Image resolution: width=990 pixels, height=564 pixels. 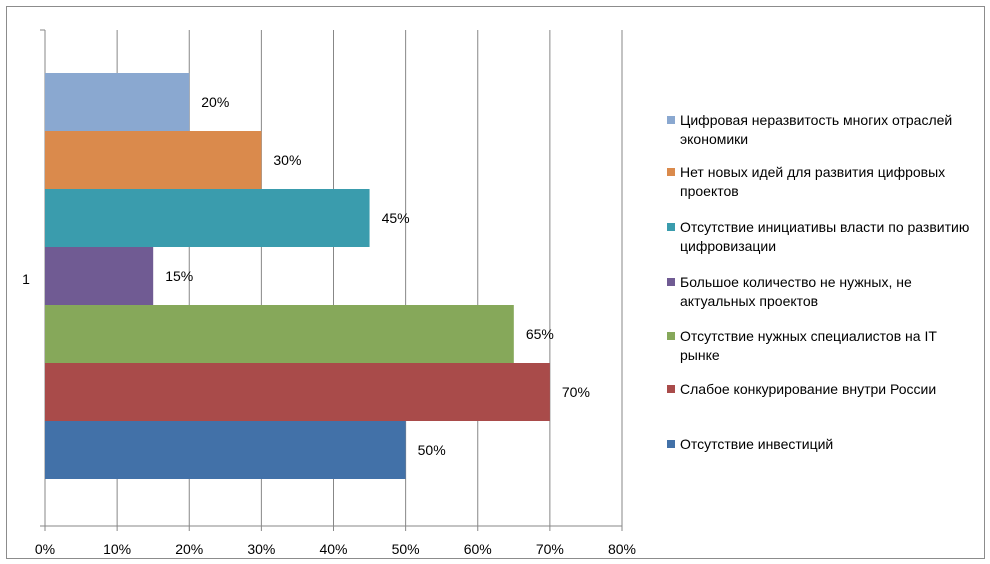 I want to click on legend-item: Слабое конкурирование внутри России, so click(x=822, y=389).